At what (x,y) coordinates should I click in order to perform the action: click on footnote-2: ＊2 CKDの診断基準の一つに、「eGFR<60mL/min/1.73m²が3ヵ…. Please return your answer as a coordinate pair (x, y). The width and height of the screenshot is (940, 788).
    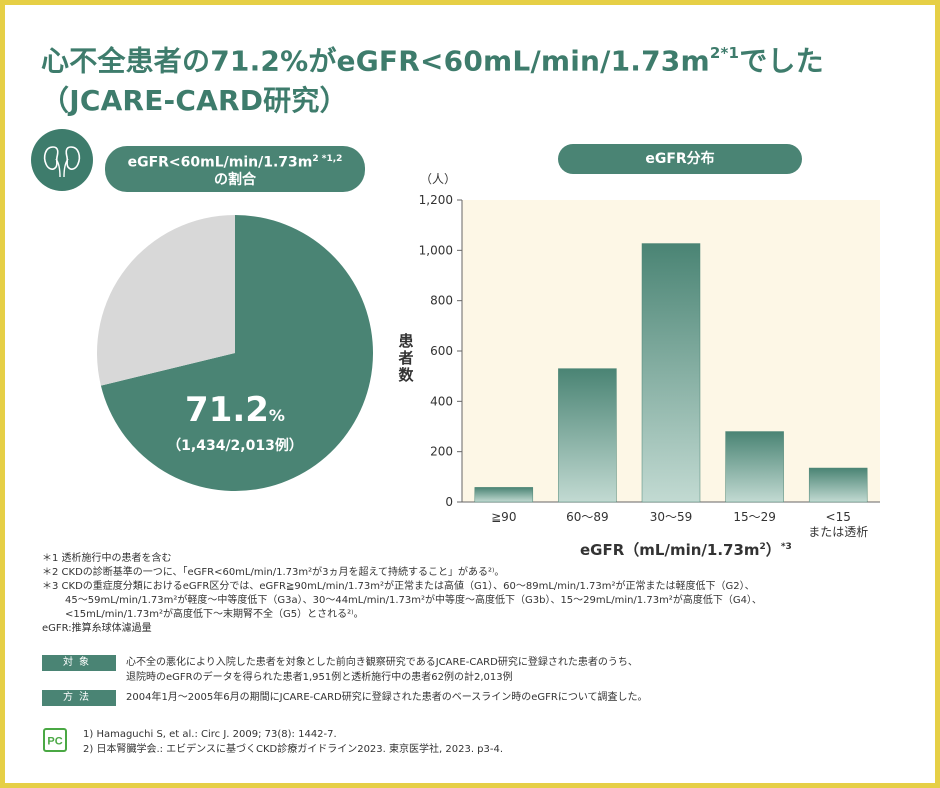
    Looking at the image, I should click on (273, 572).